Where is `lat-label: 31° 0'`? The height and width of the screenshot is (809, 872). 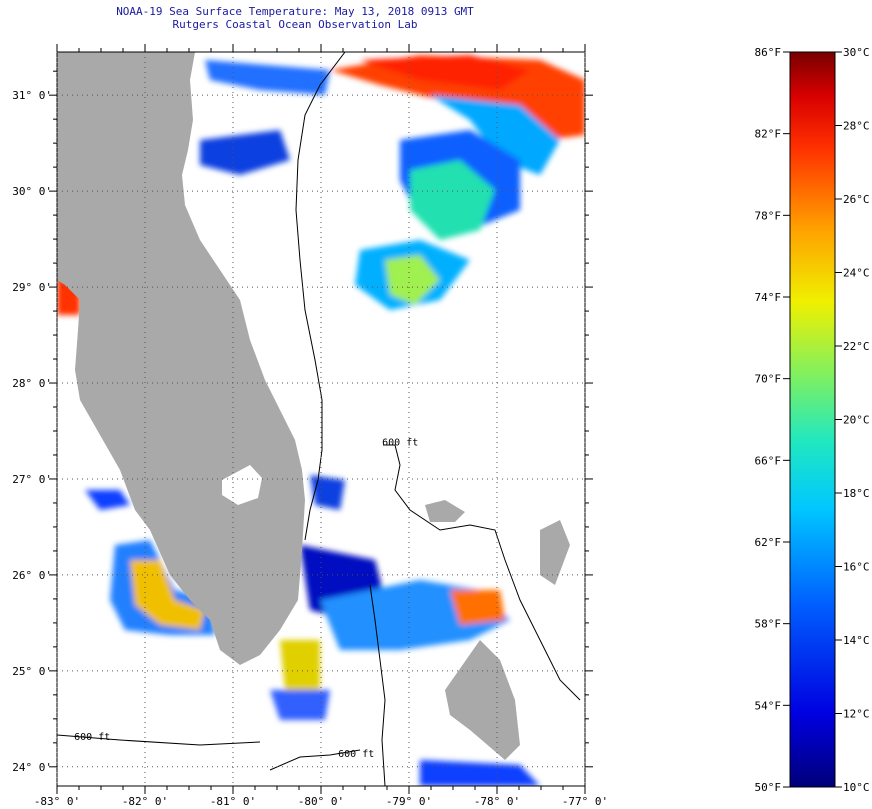
lat-label: 31° 0' is located at coordinates (32, 95).